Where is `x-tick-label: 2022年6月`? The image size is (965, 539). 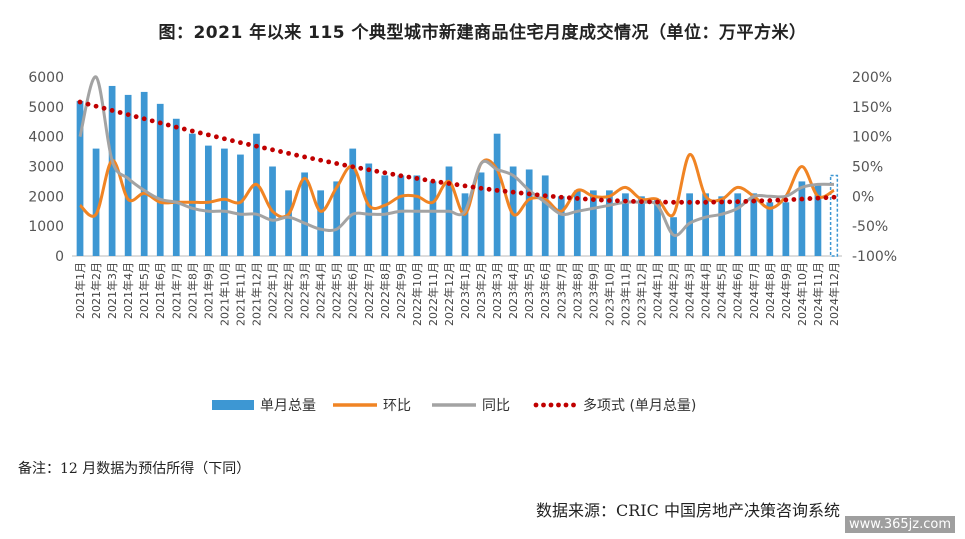
x-tick-label: 2022年6月 is located at coordinates (353, 290).